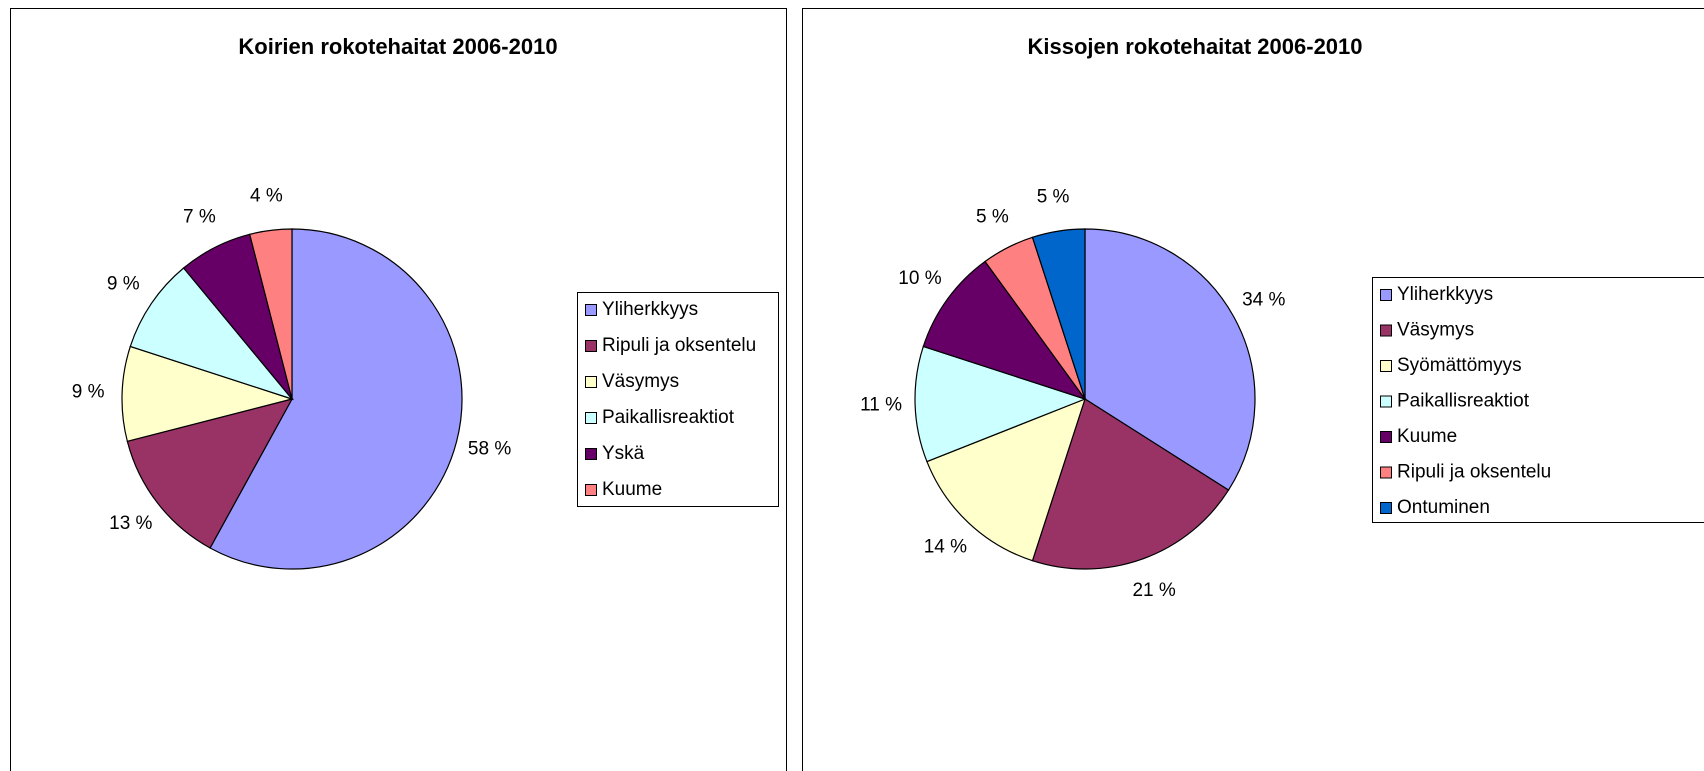 The width and height of the screenshot is (1704, 771). I want to click on legend-label: Syömättömyys, so click(1459, 365).